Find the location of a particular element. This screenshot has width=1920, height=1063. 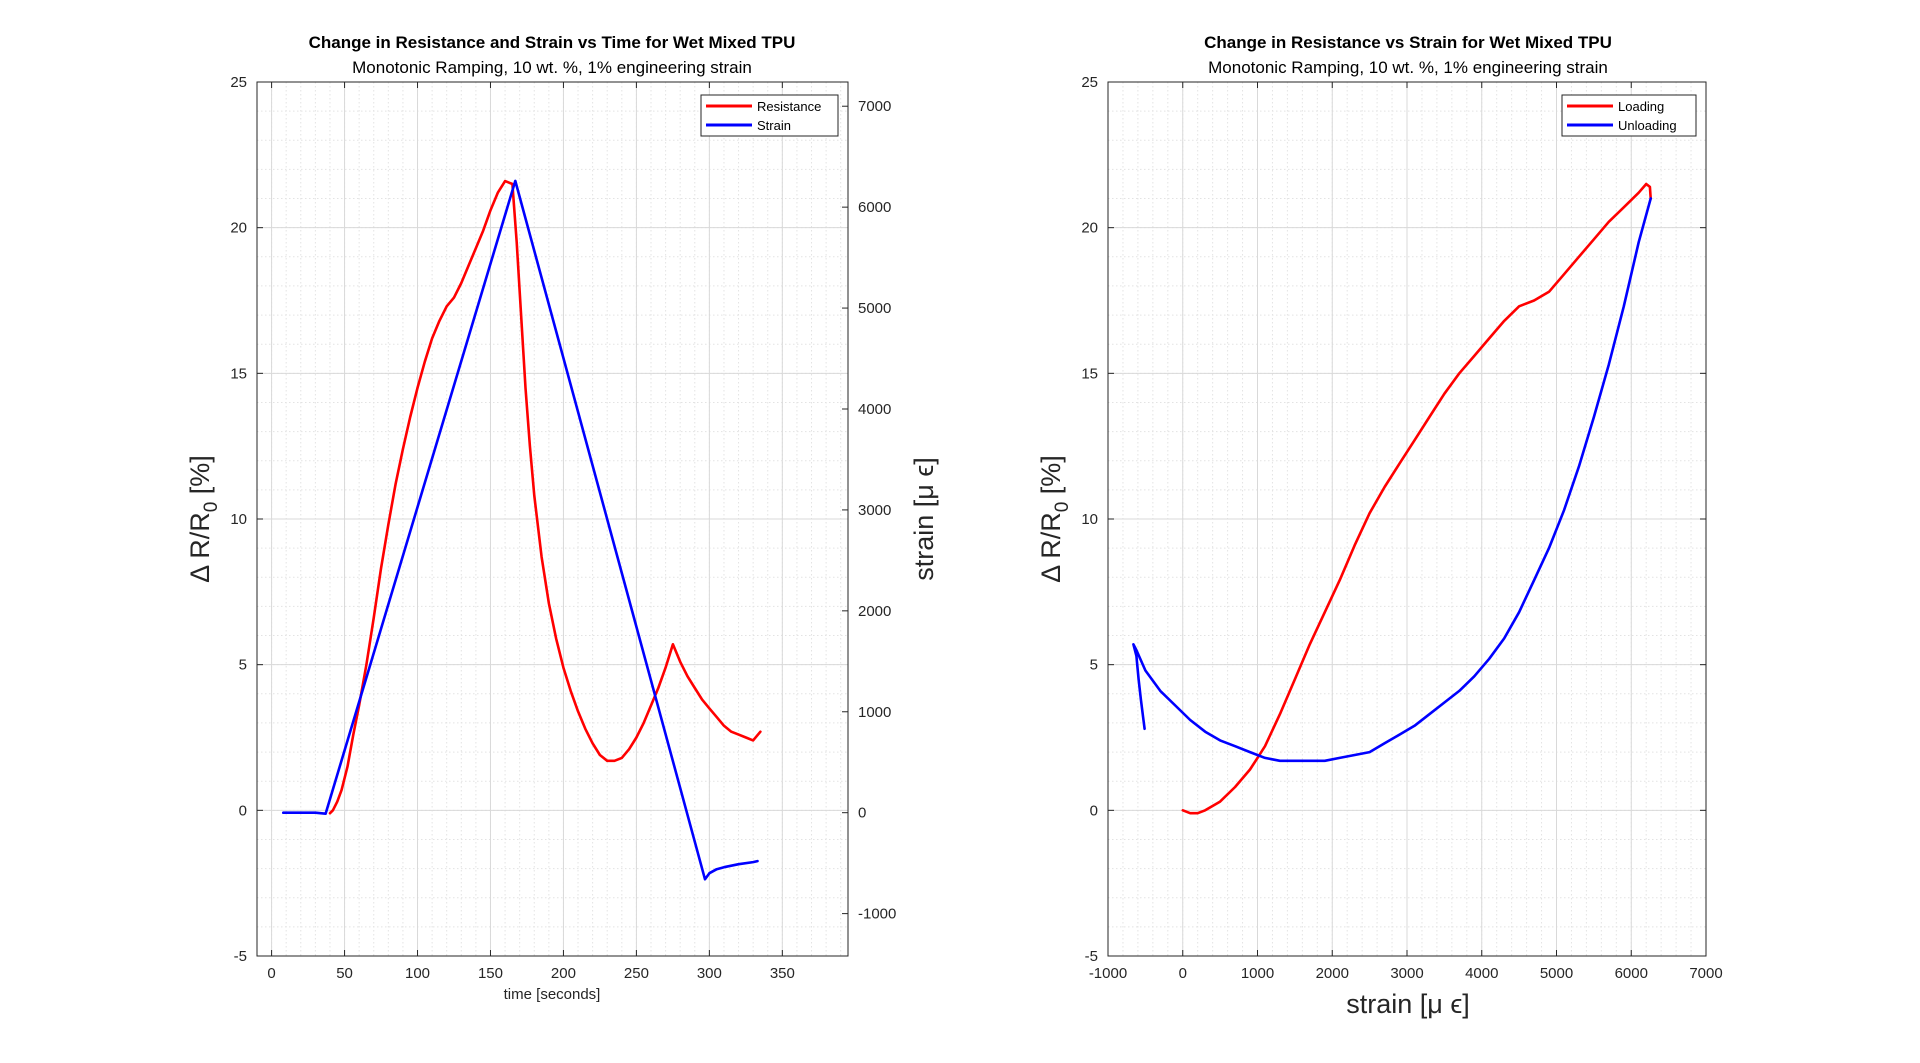

x-tick-label: 7000 is located at coordinates (1705, 973).